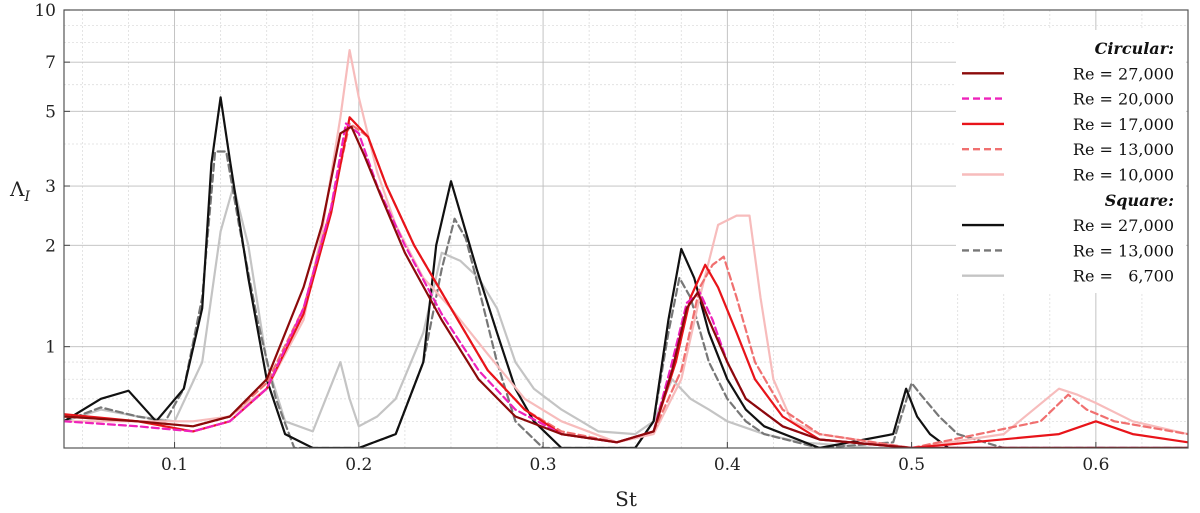 This screenshot has width=1200, height=513. I want to click on y-tick-label: 1, so click(50, 348).